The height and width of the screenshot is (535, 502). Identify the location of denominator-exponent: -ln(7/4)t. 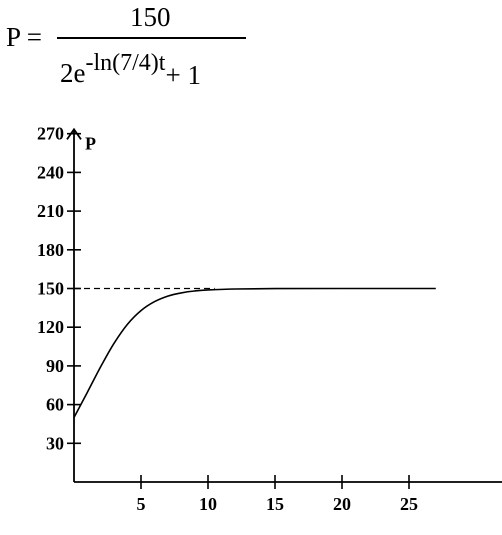
(125, 63).